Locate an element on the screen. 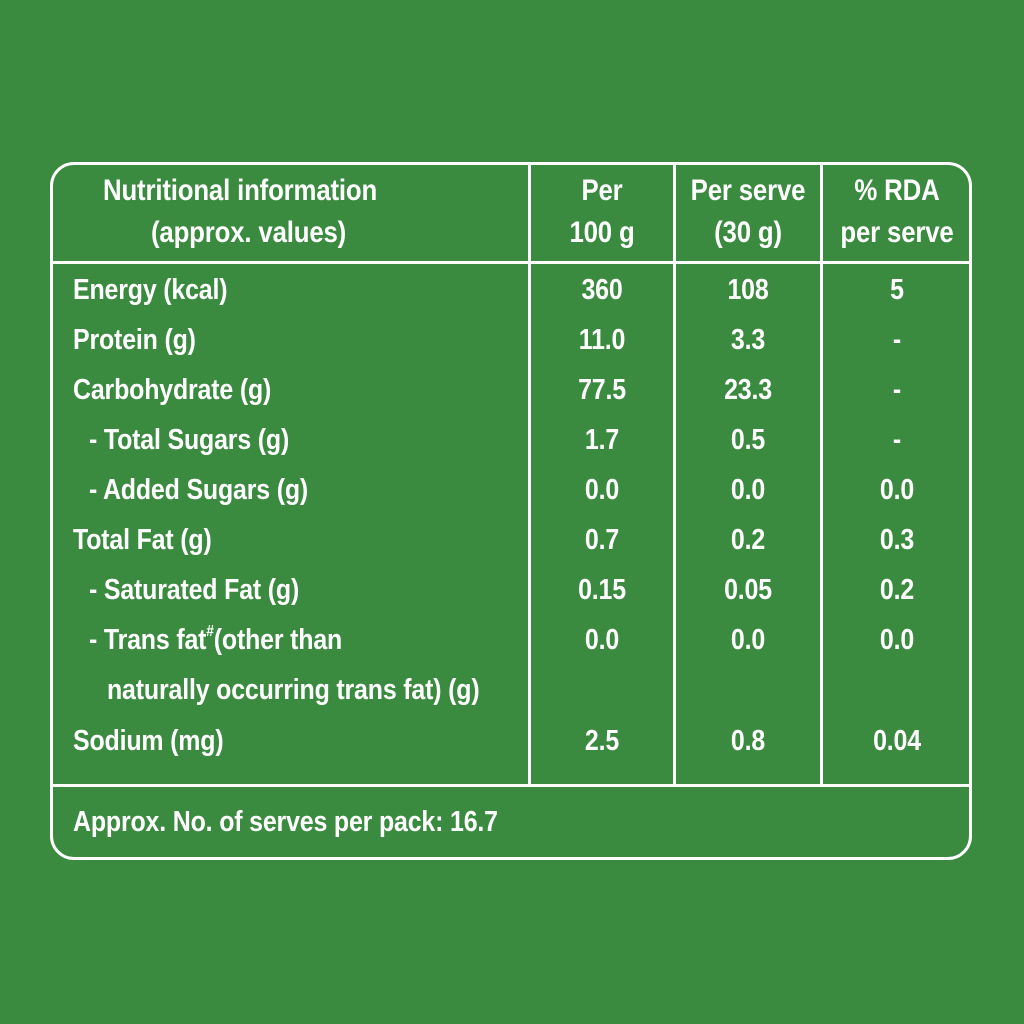 The width and height of the screenshot is (1024, 1024). row-label-energy: Energy (kcal) is located at coordinates (150, 290).